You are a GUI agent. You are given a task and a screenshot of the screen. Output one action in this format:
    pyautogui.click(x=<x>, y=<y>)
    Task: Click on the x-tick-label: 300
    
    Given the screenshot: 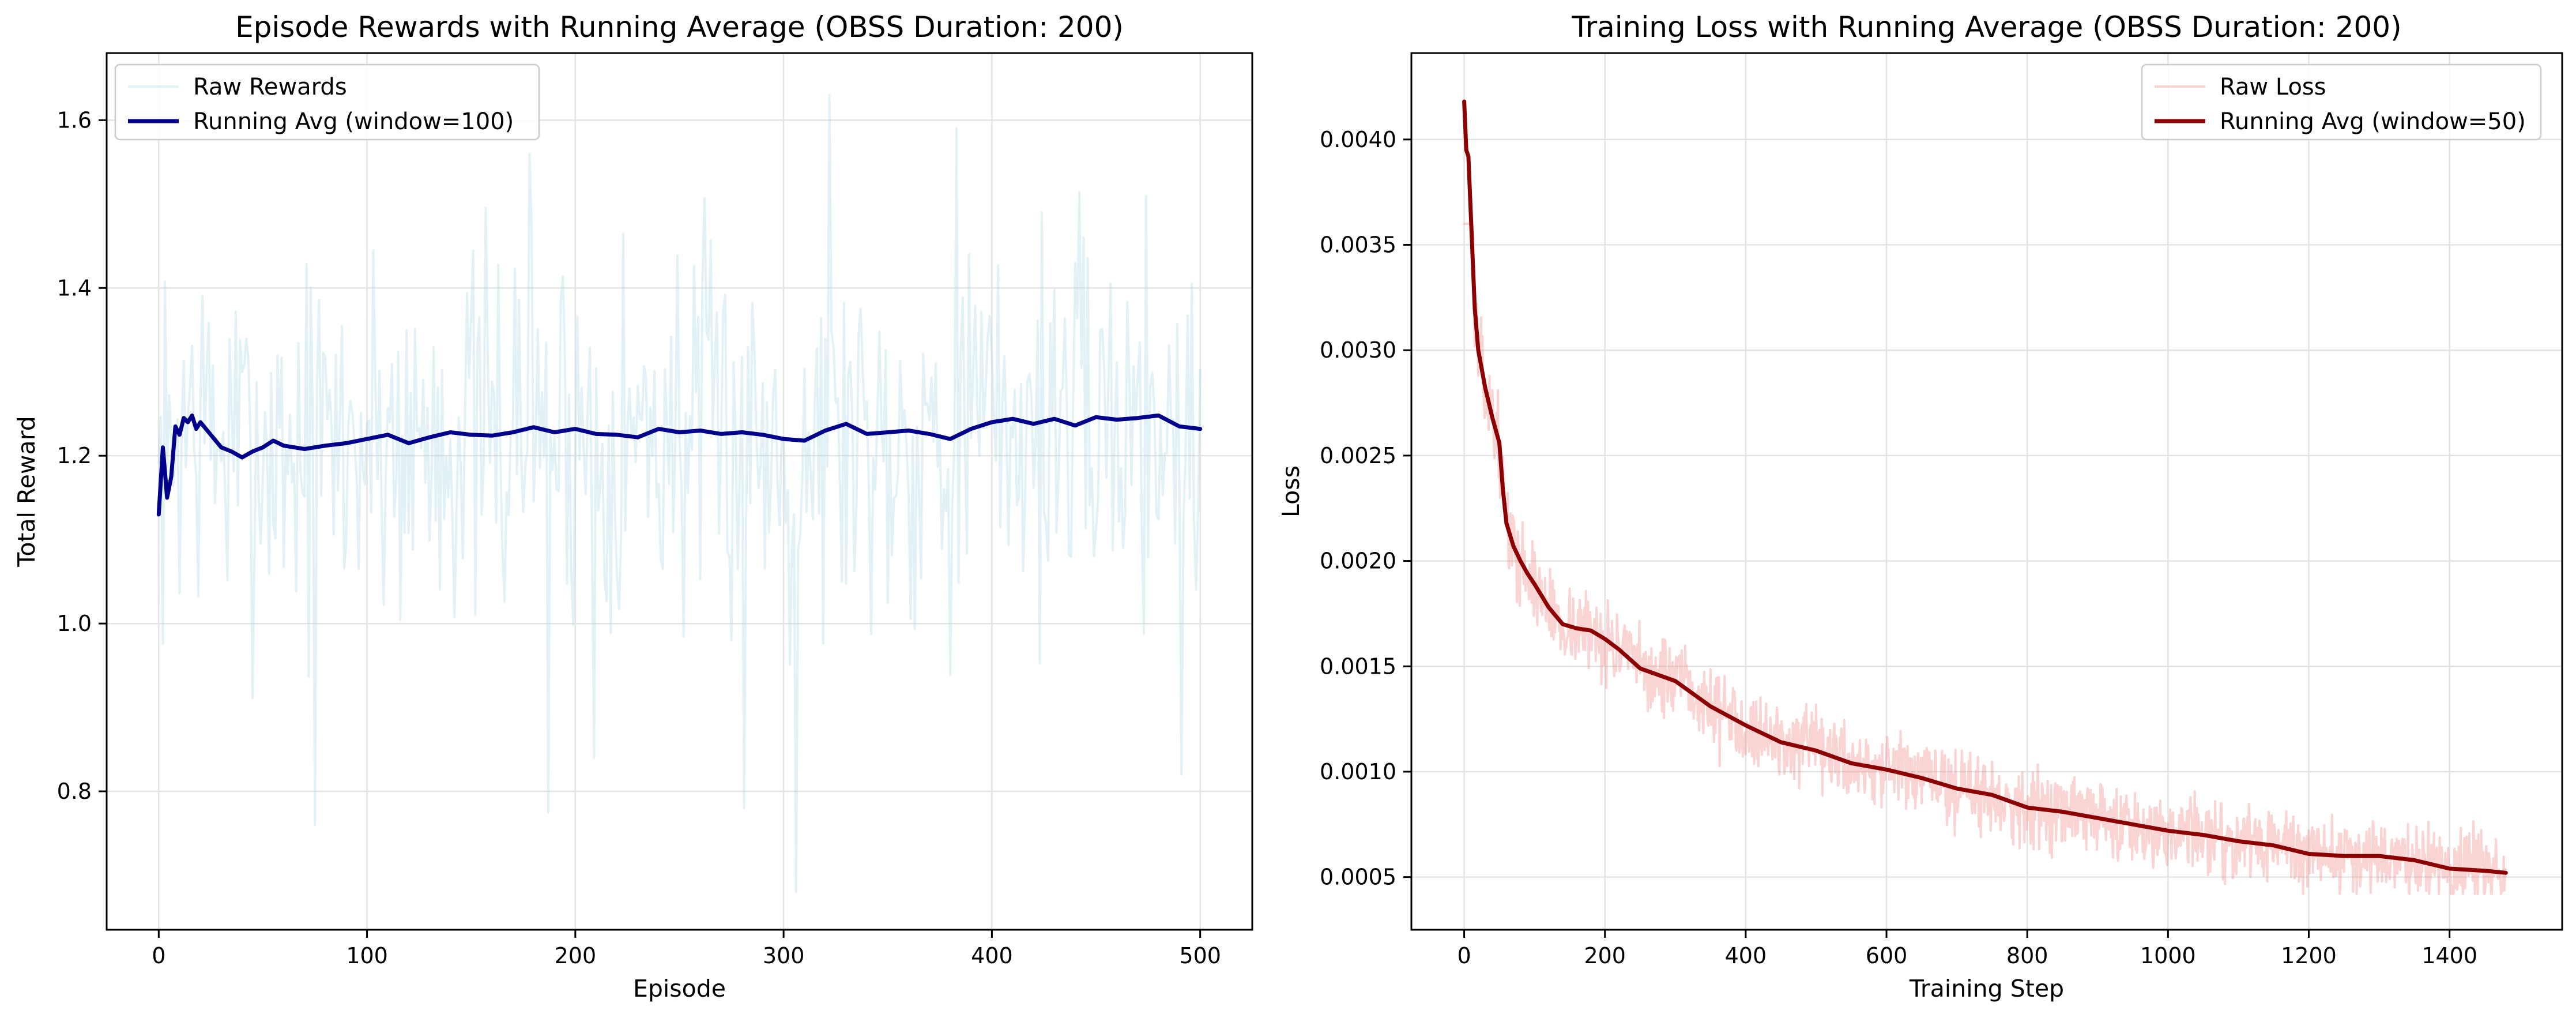 What is the action you would take?
    pyautogui.click(x=784, y=955)
    